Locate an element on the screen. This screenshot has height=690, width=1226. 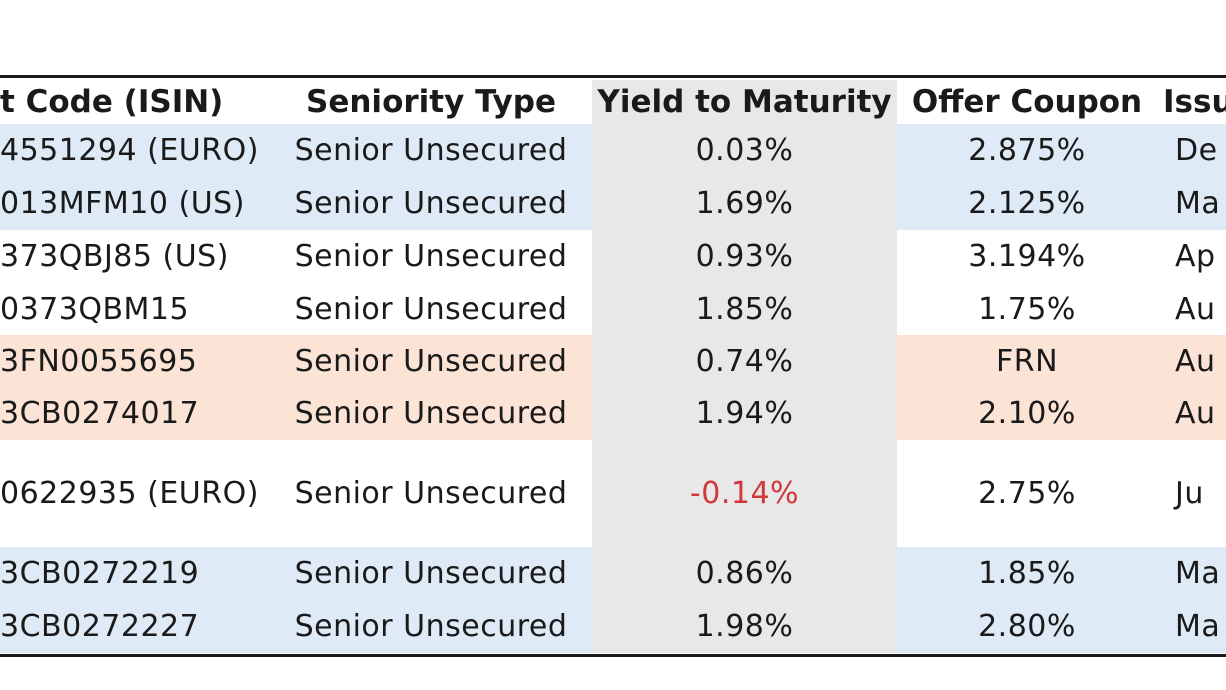
cell-issue: Ap is located at coordinates (1195, 256).